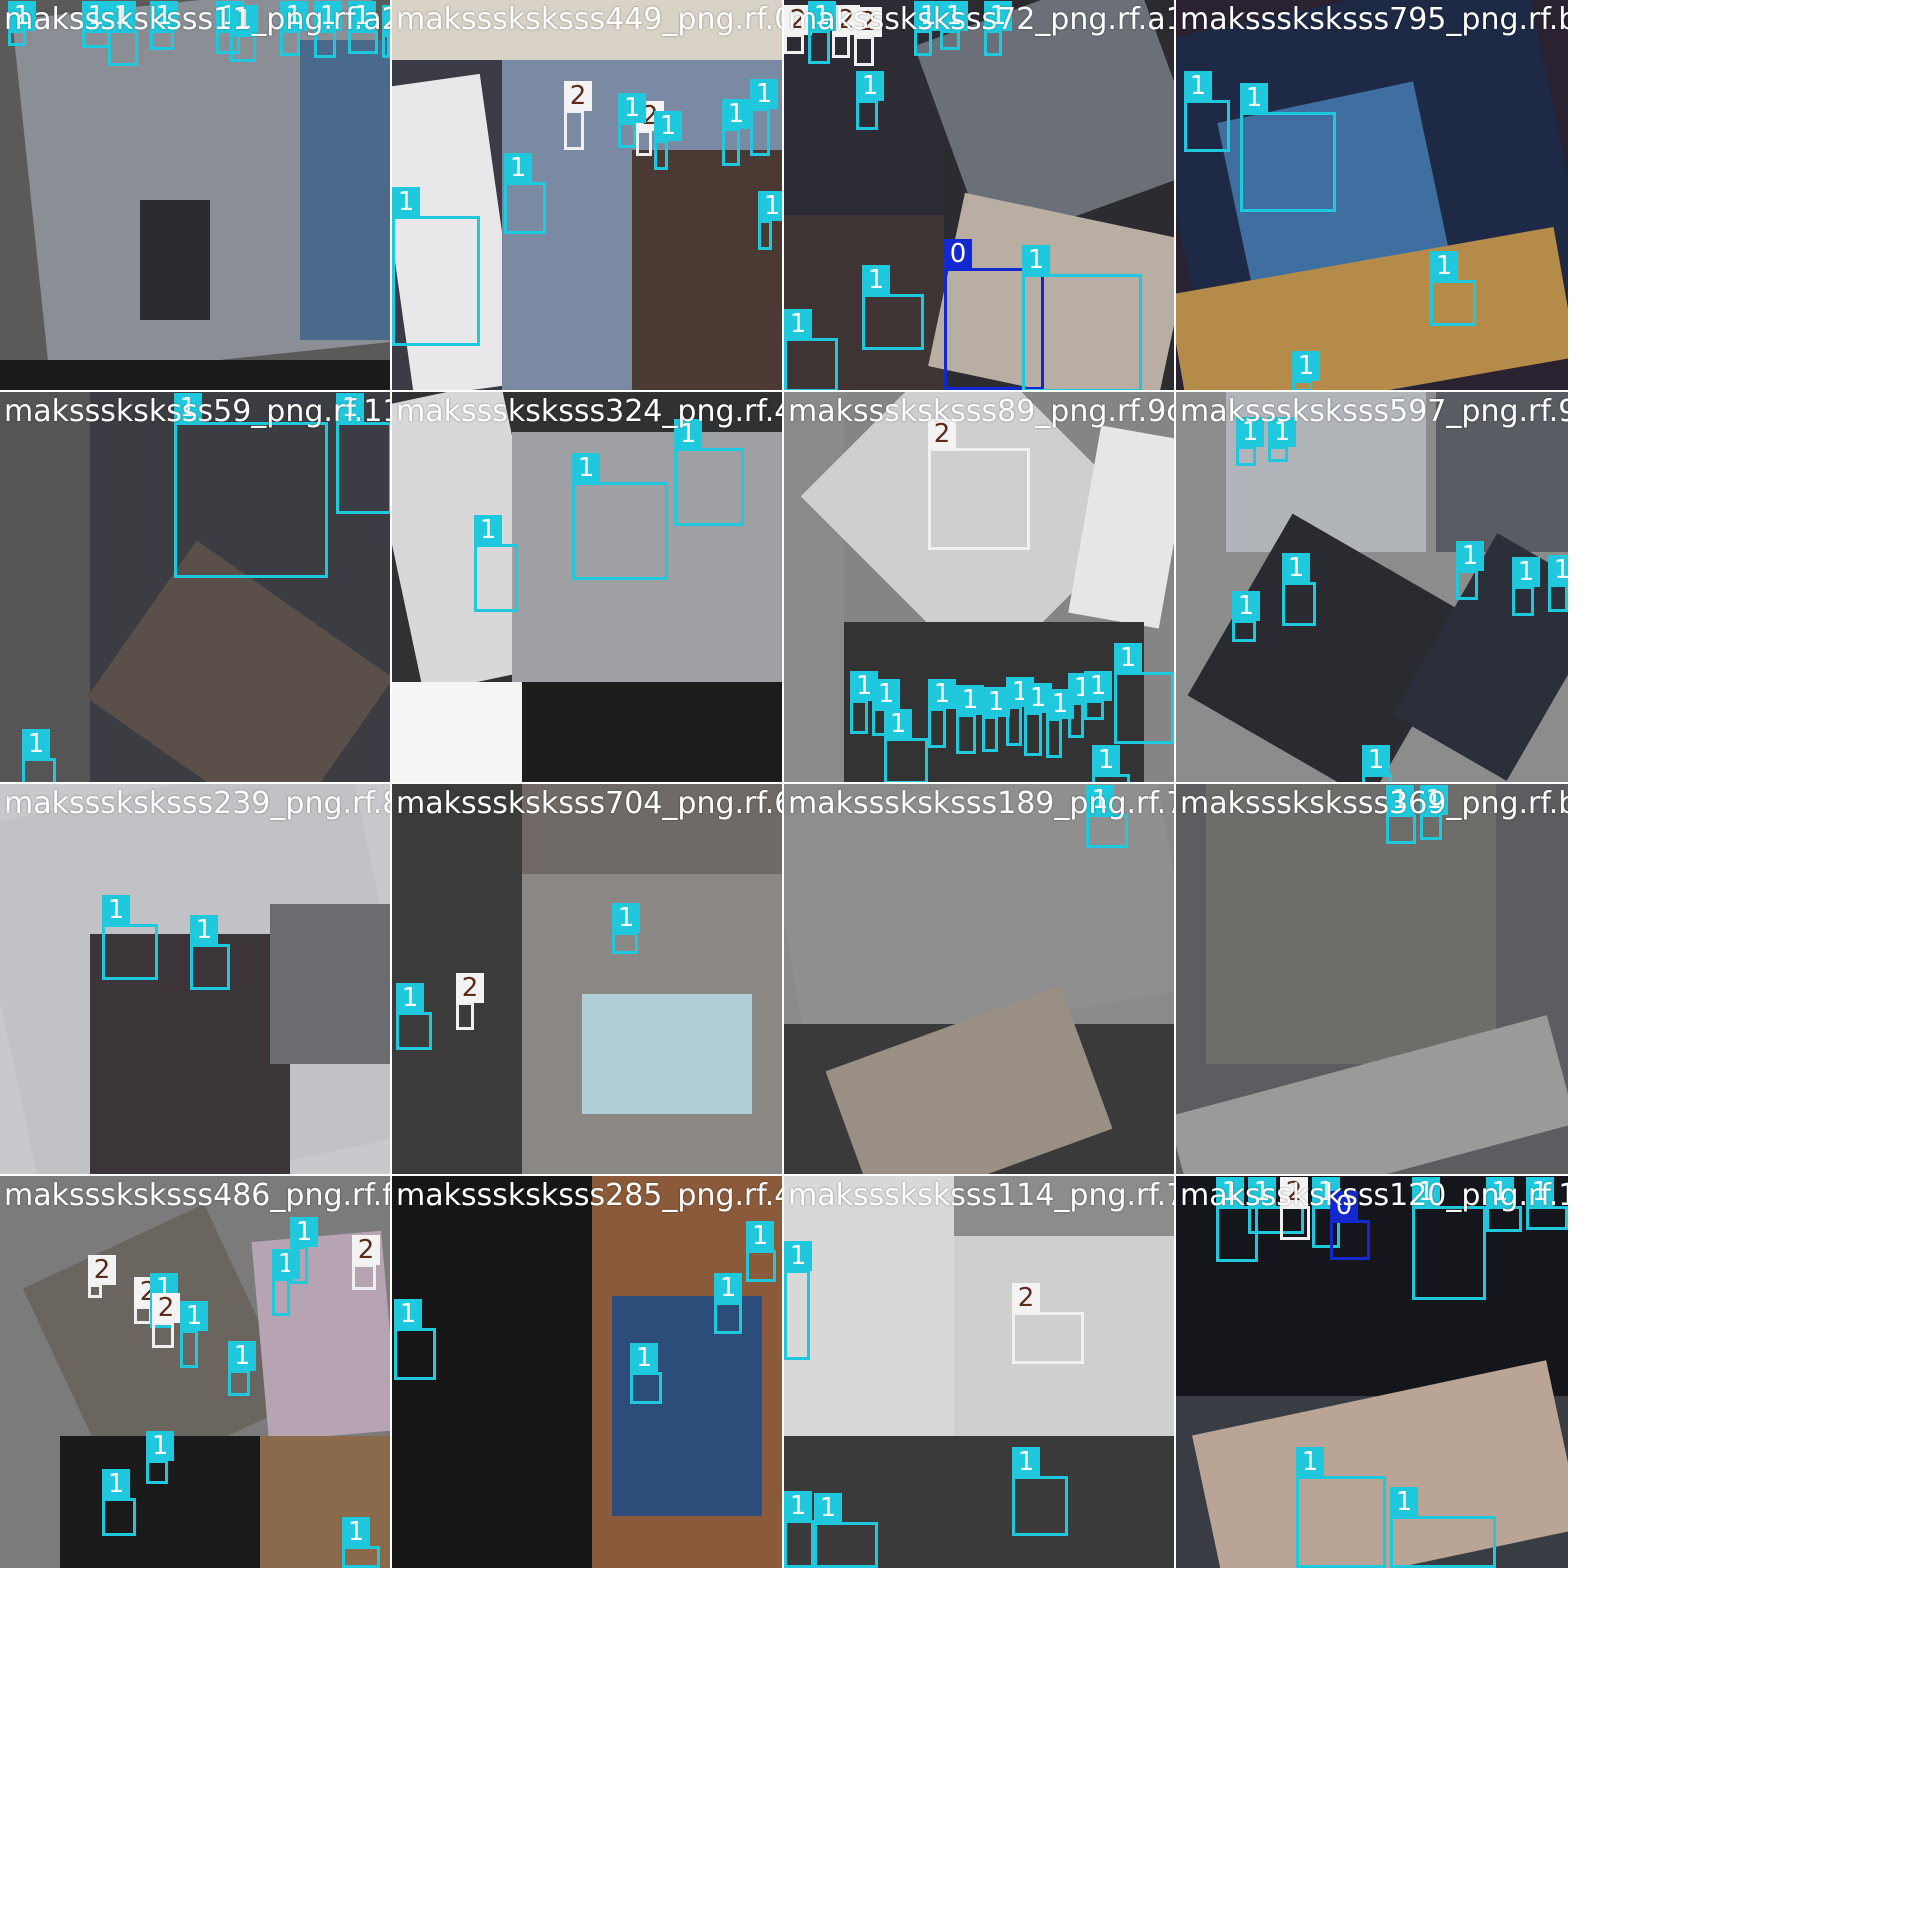 This screenshot has height=1920, width=1920. I want to click on mosaic-tile: maksssksksss597_png.rf.9e 1 1 1 1 1 1 1 1, so click(1372, 587).